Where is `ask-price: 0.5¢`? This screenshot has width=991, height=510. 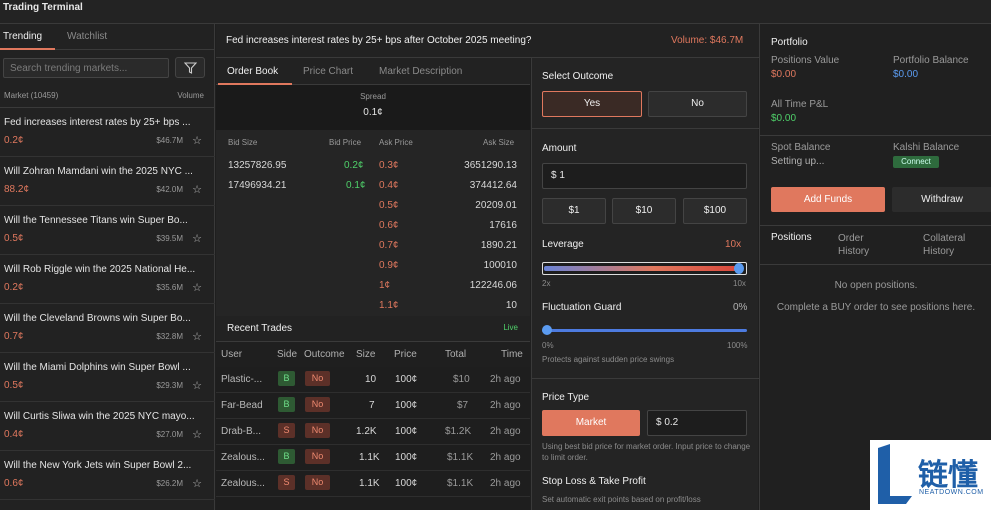 ask-price: 0.5¢ is located at coordinates (389, 205).